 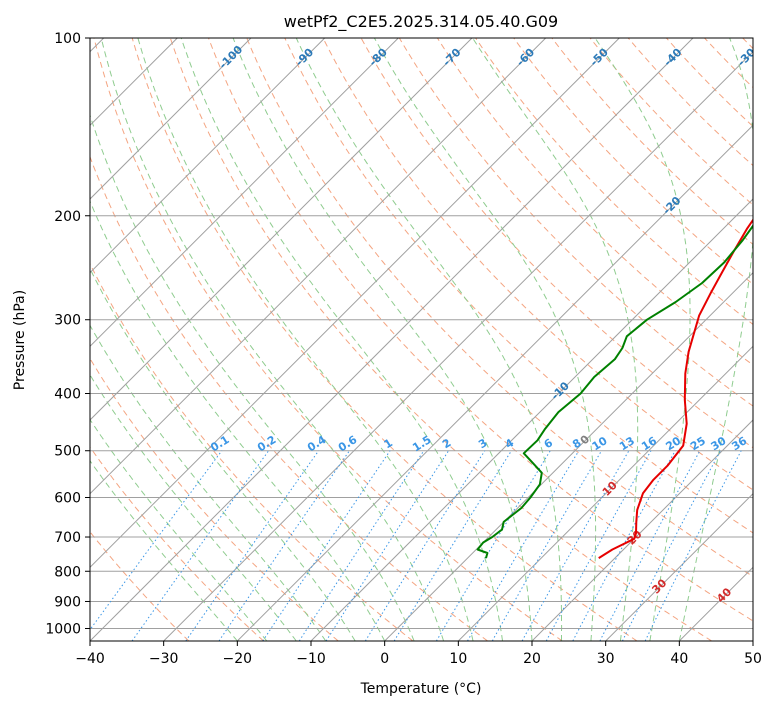 What do you see at coordinates (67, 217) in the screenshot?
I see `y-tick-label: 200` at bounding box center [67, 217].